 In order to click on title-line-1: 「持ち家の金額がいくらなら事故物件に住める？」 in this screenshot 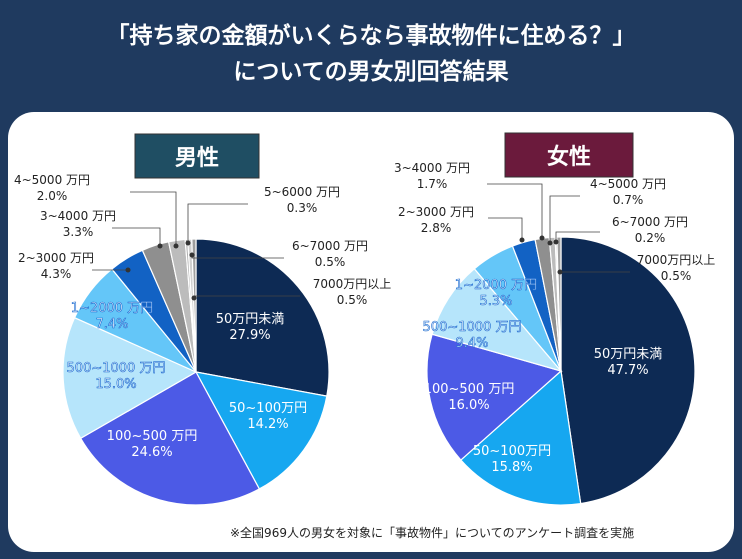, I will do `click(371, 36)`.